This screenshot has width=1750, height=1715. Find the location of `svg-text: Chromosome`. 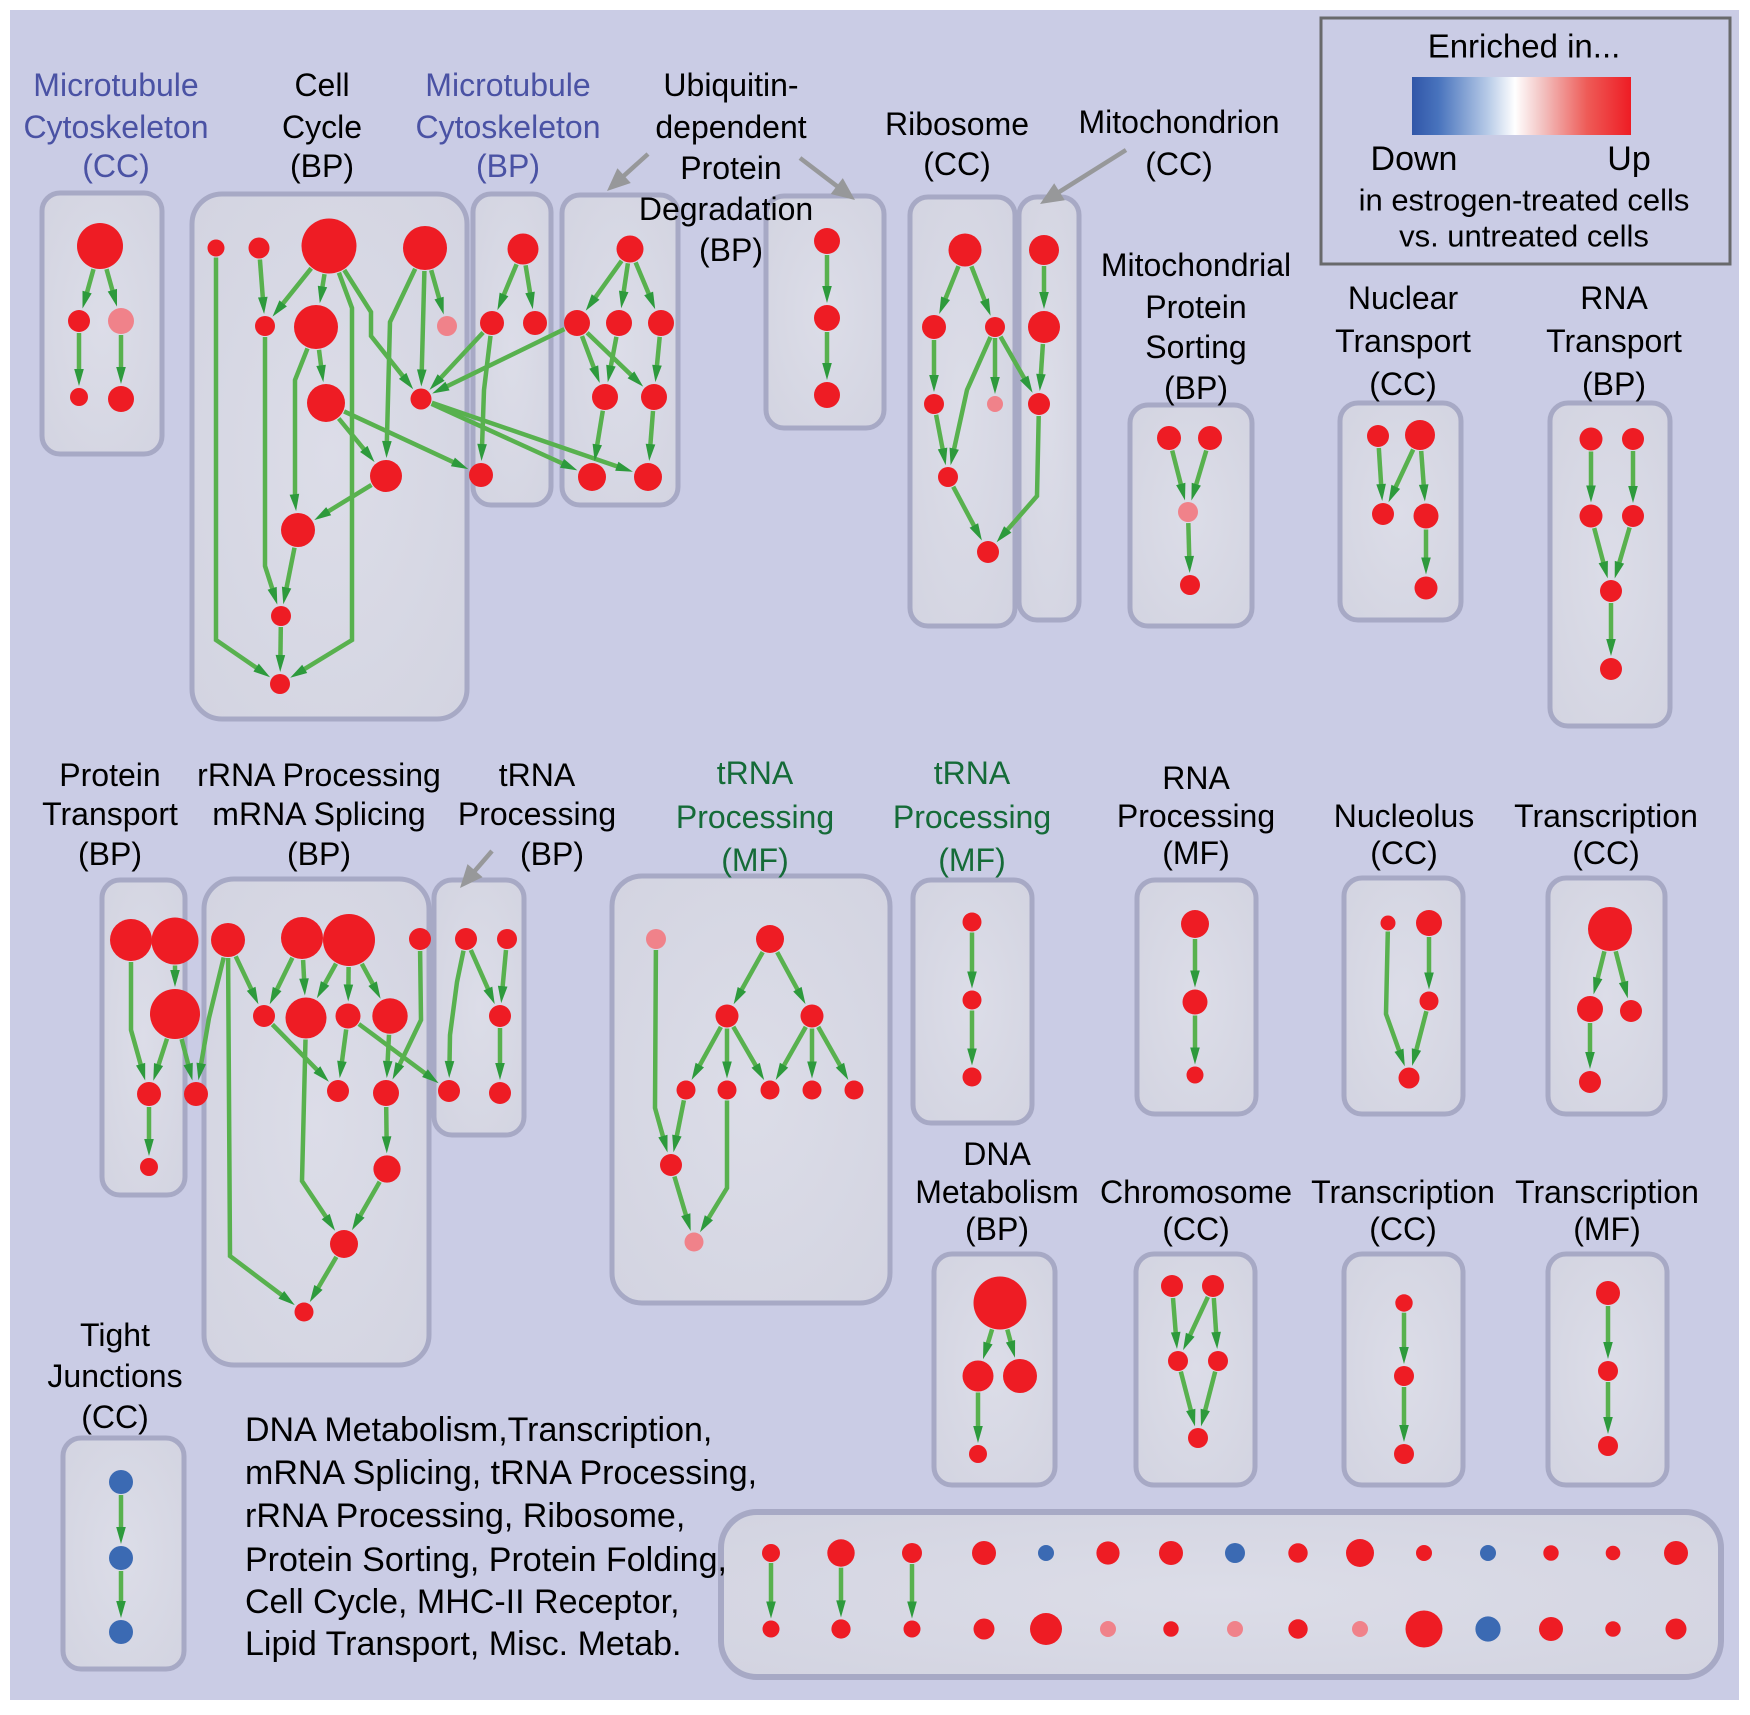

svg-text: Chromosome is located at coordinates (1196, 1192).